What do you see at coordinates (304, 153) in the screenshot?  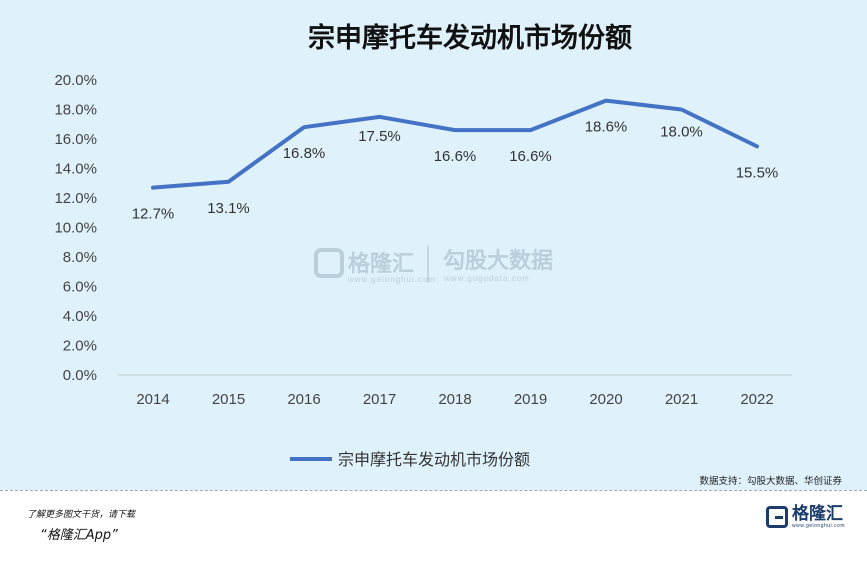 I see `data-label: 16.8%` at bounding box center [304, 153].